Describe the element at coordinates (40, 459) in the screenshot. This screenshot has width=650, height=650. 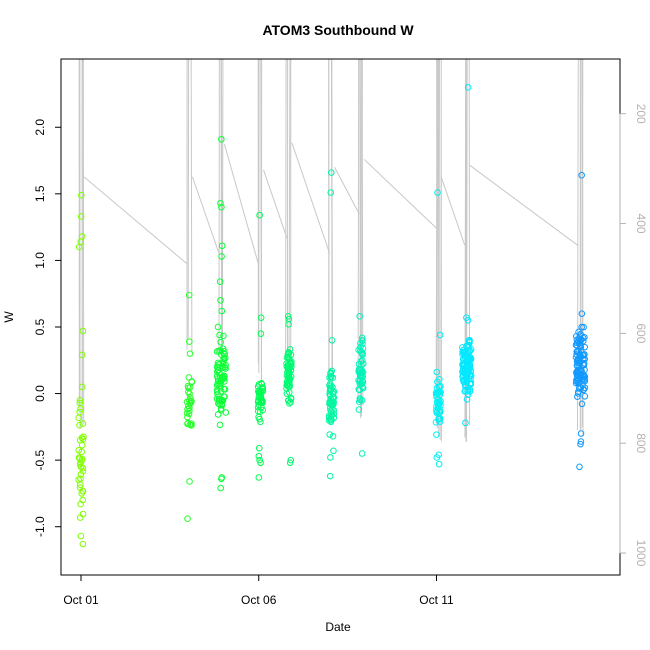
I see `y-tick-label: -0.5` at that location.